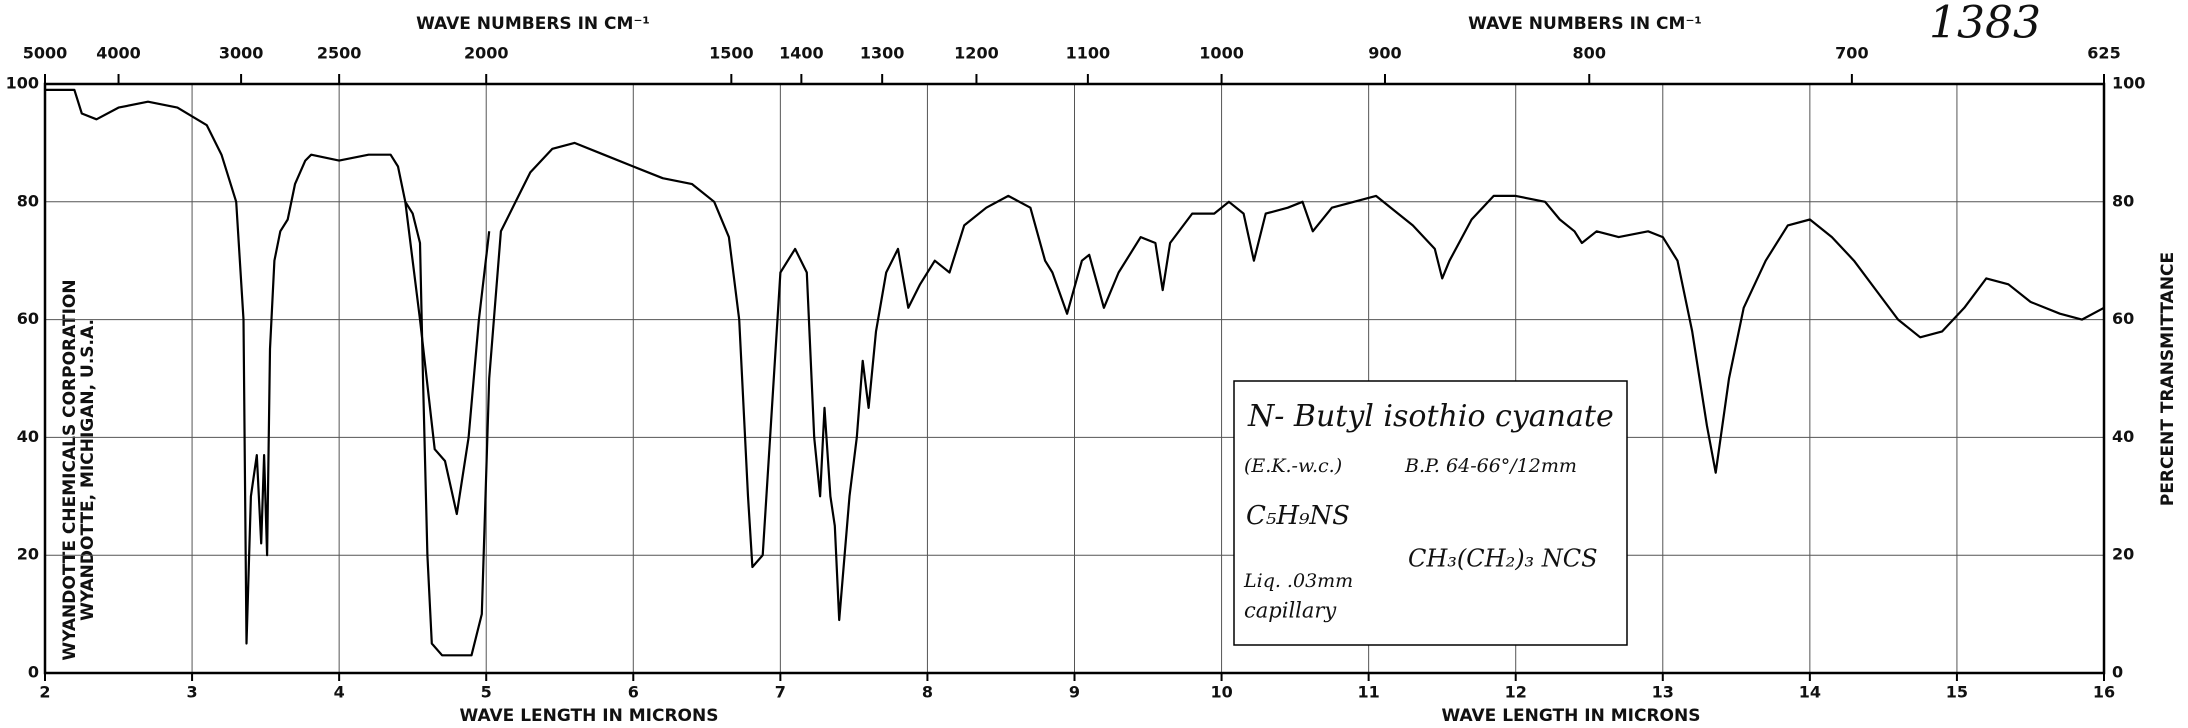  I want to click on y-tick-label: 60, so click(28, 318).